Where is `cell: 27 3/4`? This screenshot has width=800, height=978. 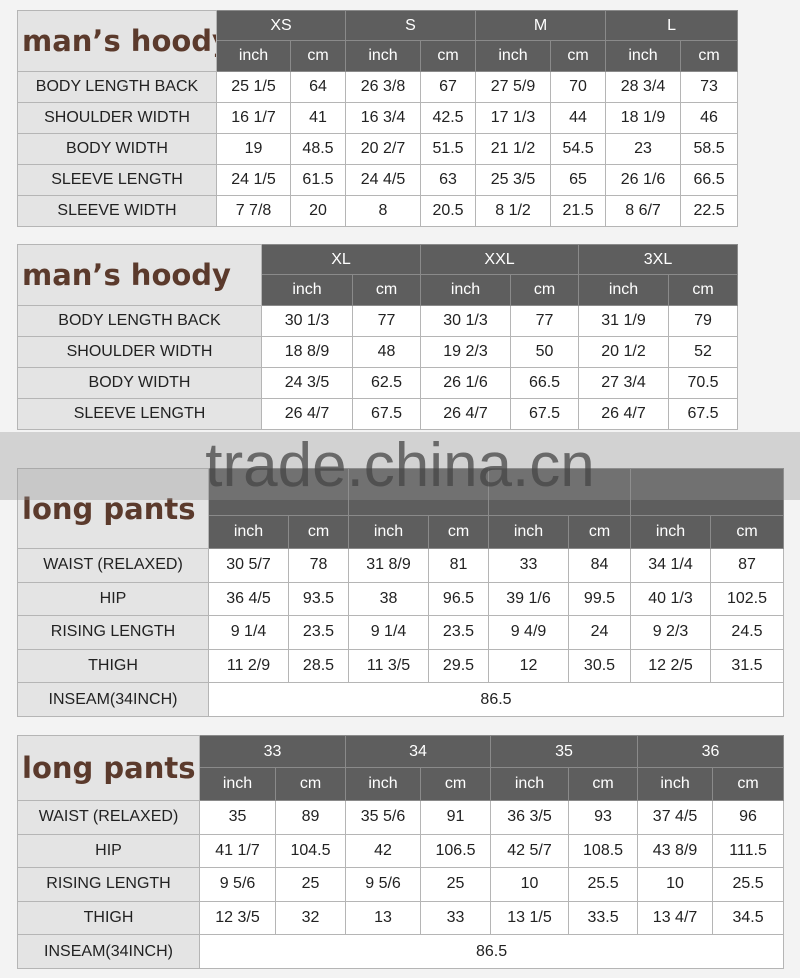
cell: 27 3/4 is located at coordinates (624, 383).